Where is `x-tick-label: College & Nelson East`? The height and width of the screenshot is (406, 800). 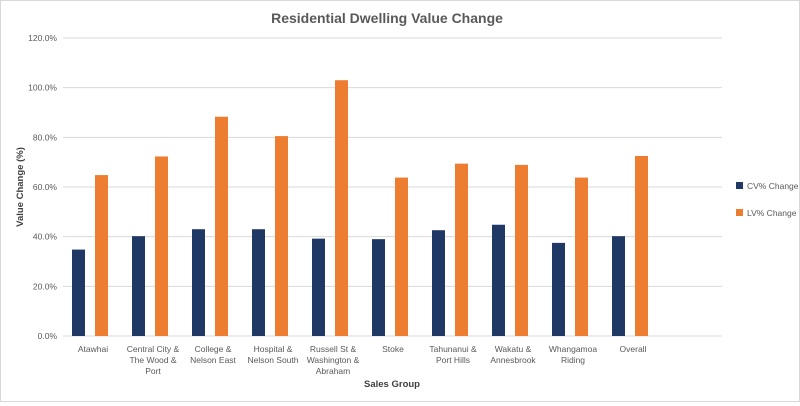
x-tick-label: College & Nelson East is located at coordinates (213, 354).